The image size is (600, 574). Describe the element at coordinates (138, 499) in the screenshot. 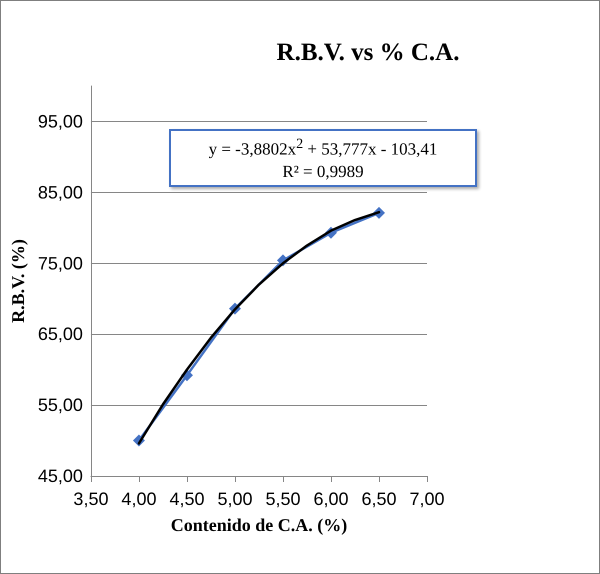

I see `x-tick-label: 4,00` at that location.